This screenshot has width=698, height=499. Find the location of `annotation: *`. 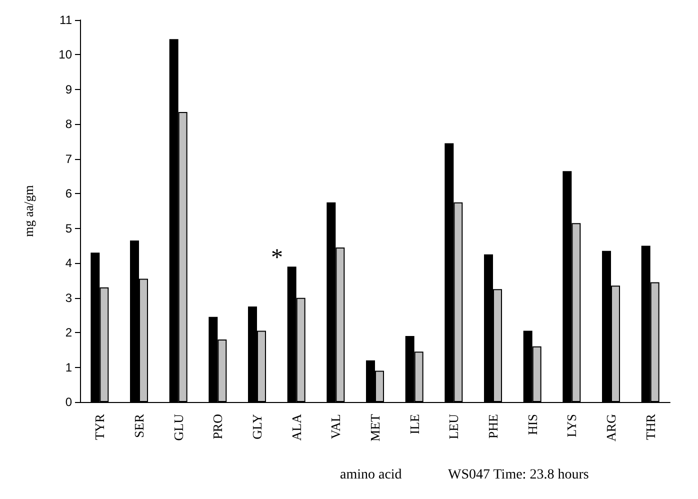

annotation: * is located at coordinates (277, 258).